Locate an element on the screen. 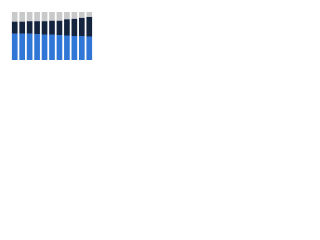 The image size is (320, 240). chart is located at coordinates (52, 36).